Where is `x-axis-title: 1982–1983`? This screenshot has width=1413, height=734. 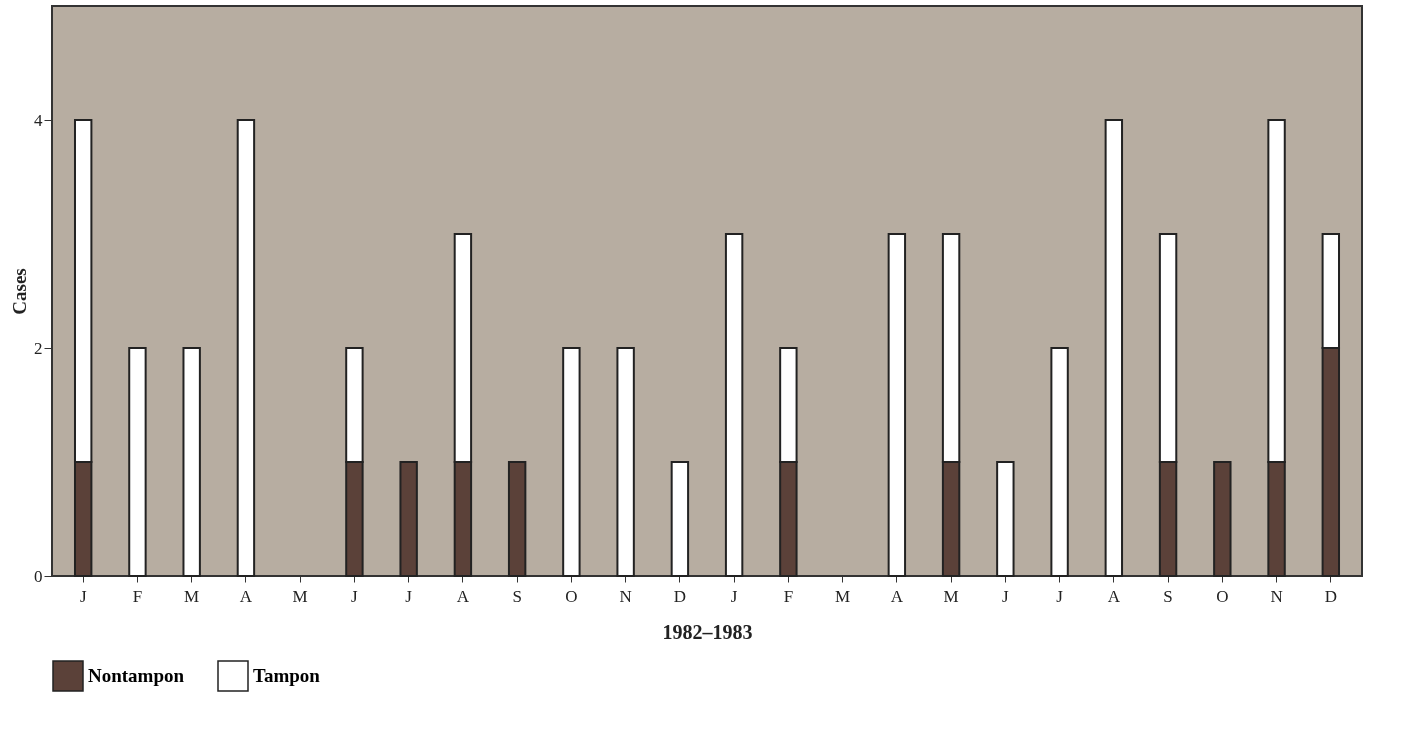
x-axis-title: 1982–1983 is located at coordinates (707, 631).